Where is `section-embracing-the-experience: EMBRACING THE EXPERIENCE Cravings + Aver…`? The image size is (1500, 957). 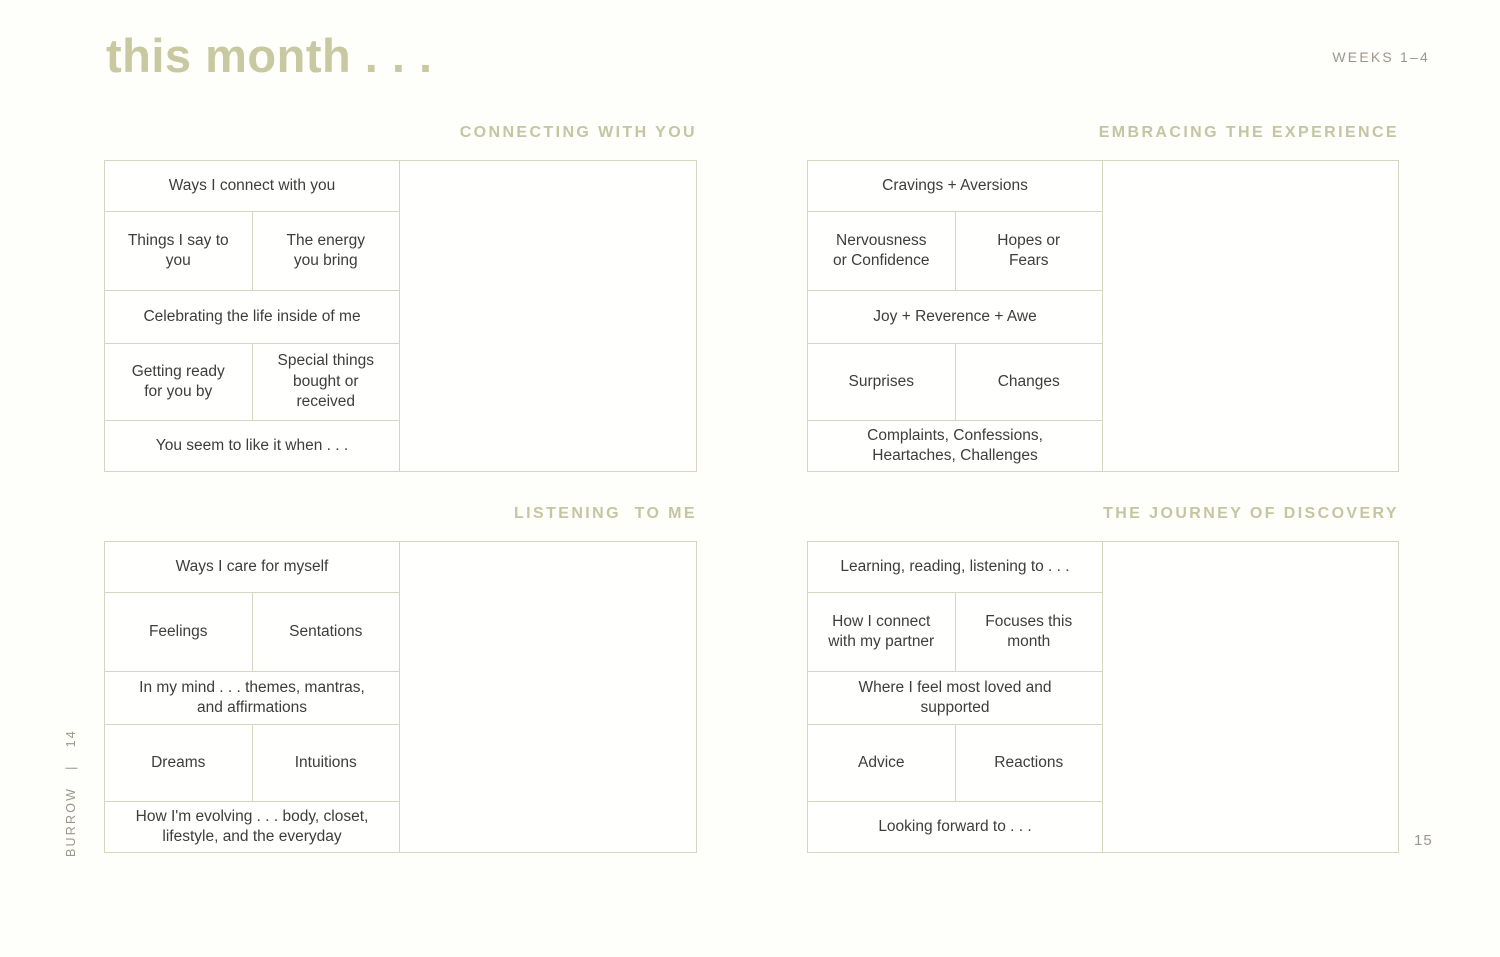 section-embracing-the-experience: EMBRACING THE EXPERIENCE Cravings + Aver… is located at coordinates (1103, 298).